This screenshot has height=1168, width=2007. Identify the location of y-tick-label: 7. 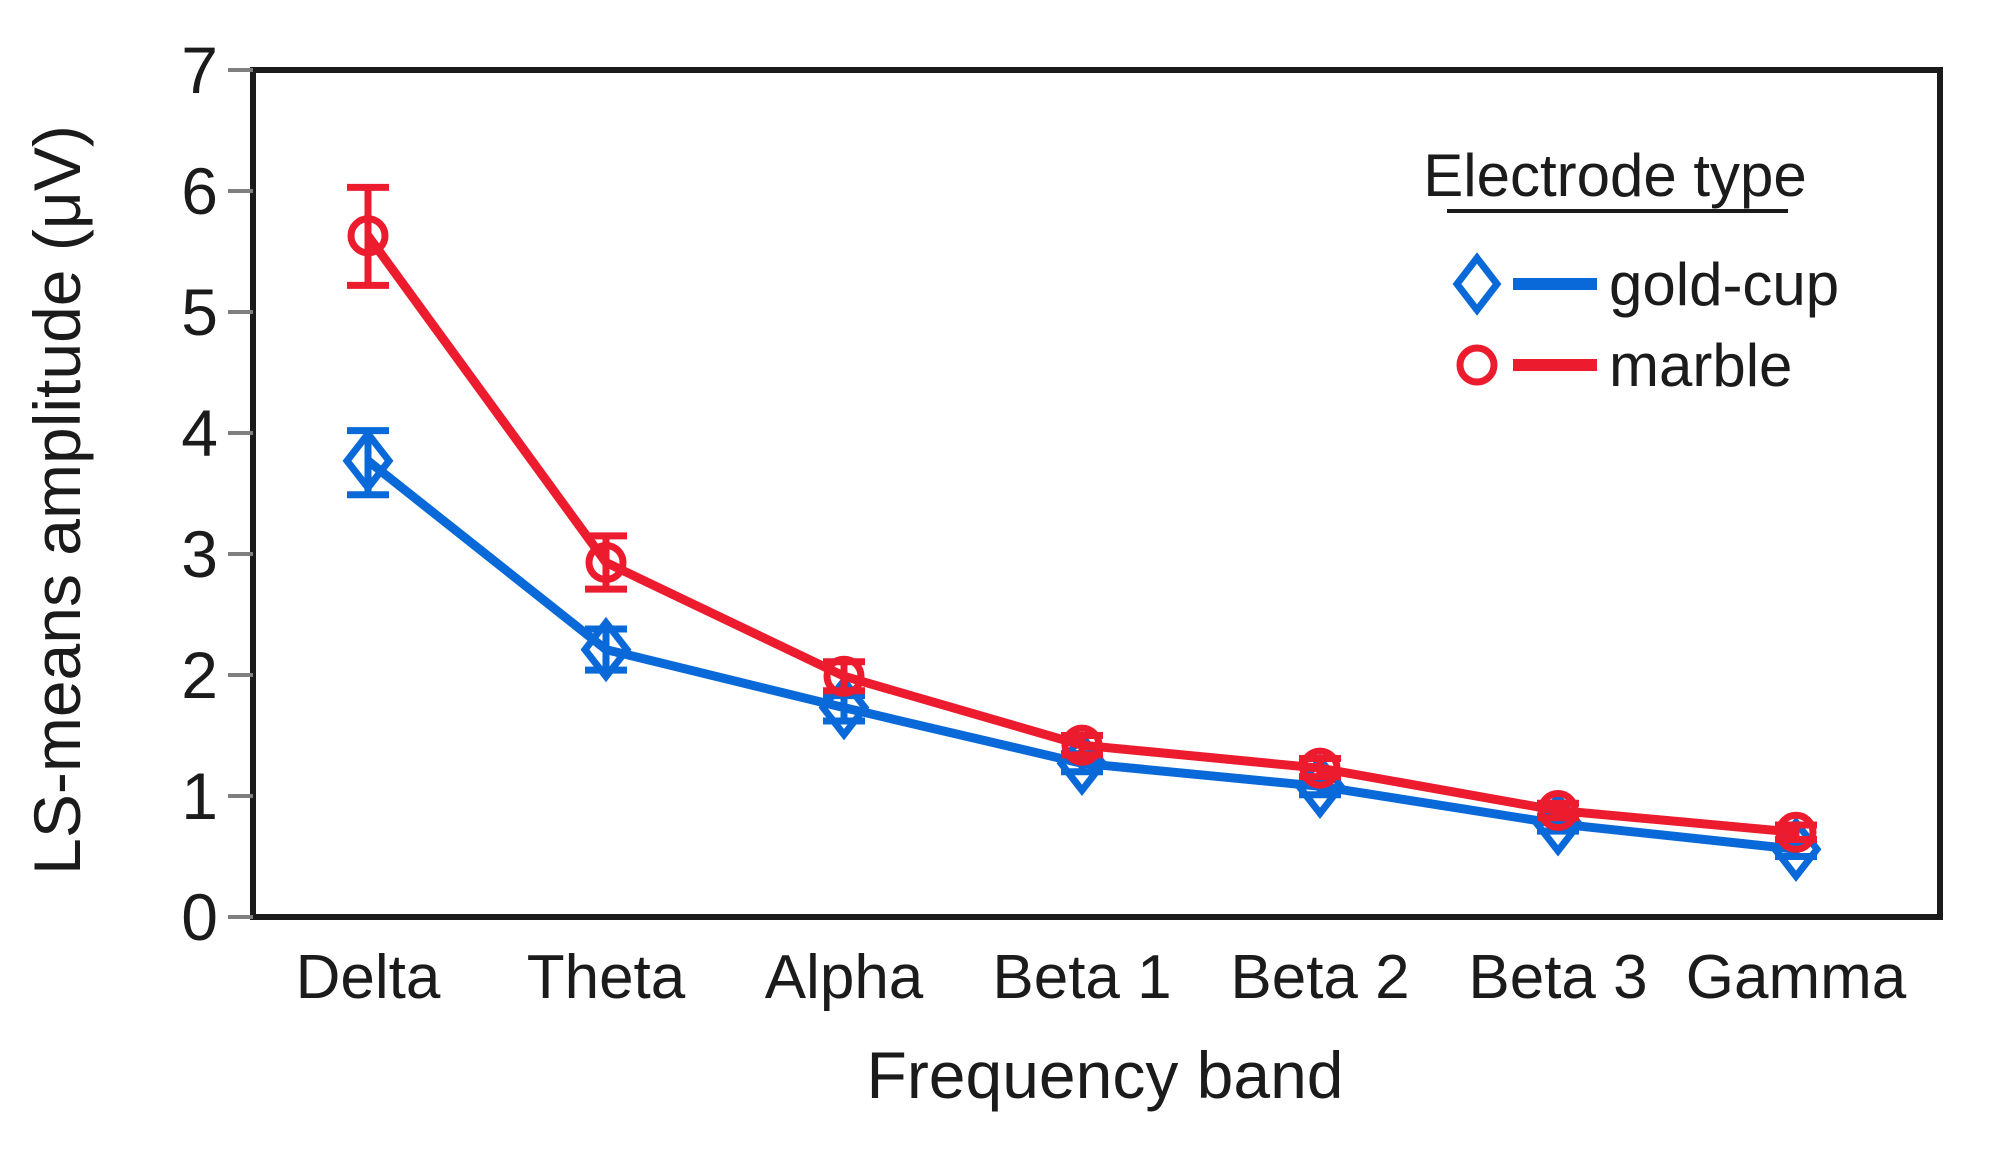
(199, 70).